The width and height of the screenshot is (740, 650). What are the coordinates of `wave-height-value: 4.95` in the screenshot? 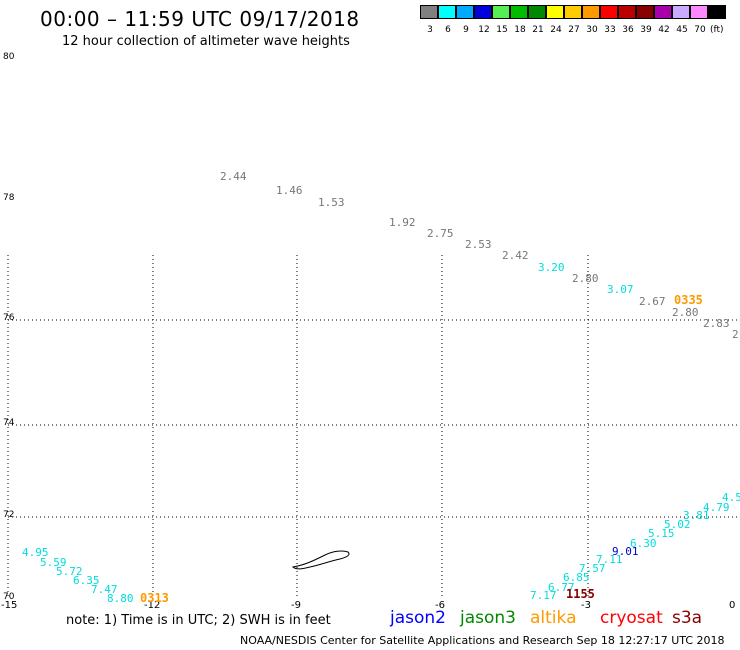 It's located at (35, 552).